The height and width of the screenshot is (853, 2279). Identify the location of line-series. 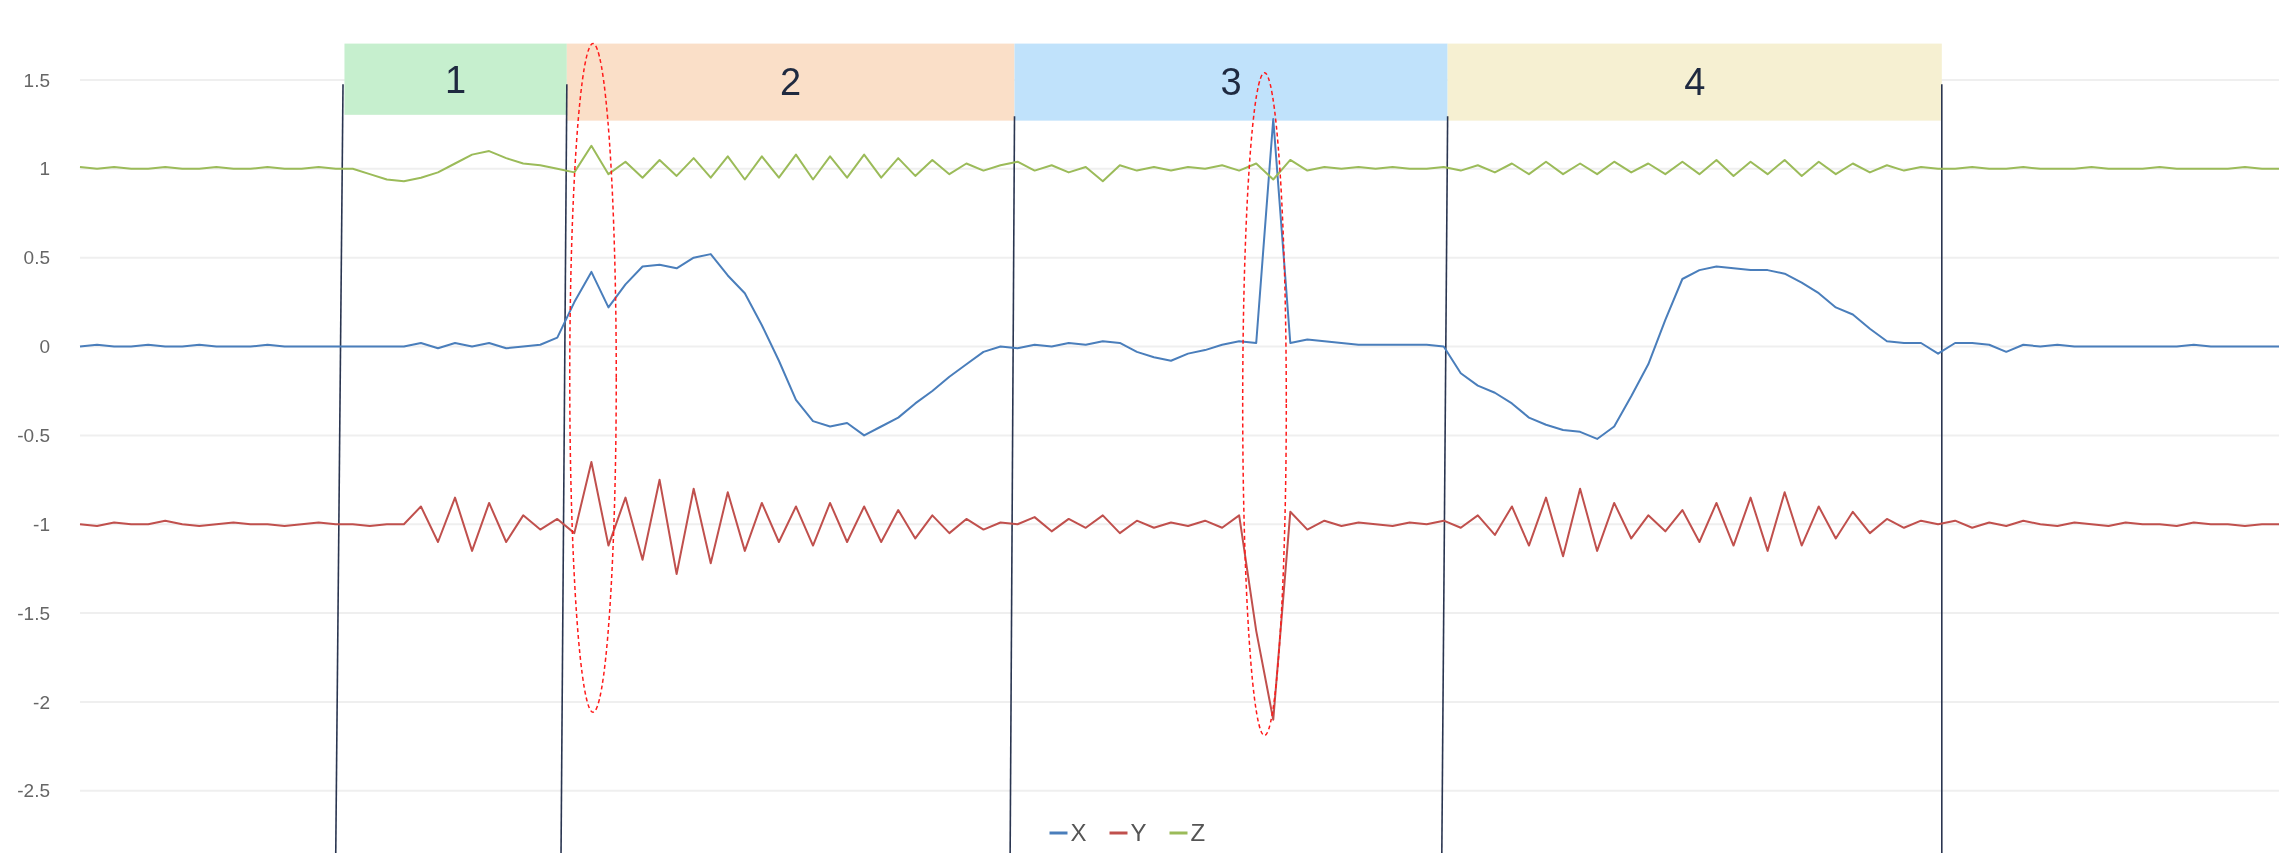
(1179, 163).